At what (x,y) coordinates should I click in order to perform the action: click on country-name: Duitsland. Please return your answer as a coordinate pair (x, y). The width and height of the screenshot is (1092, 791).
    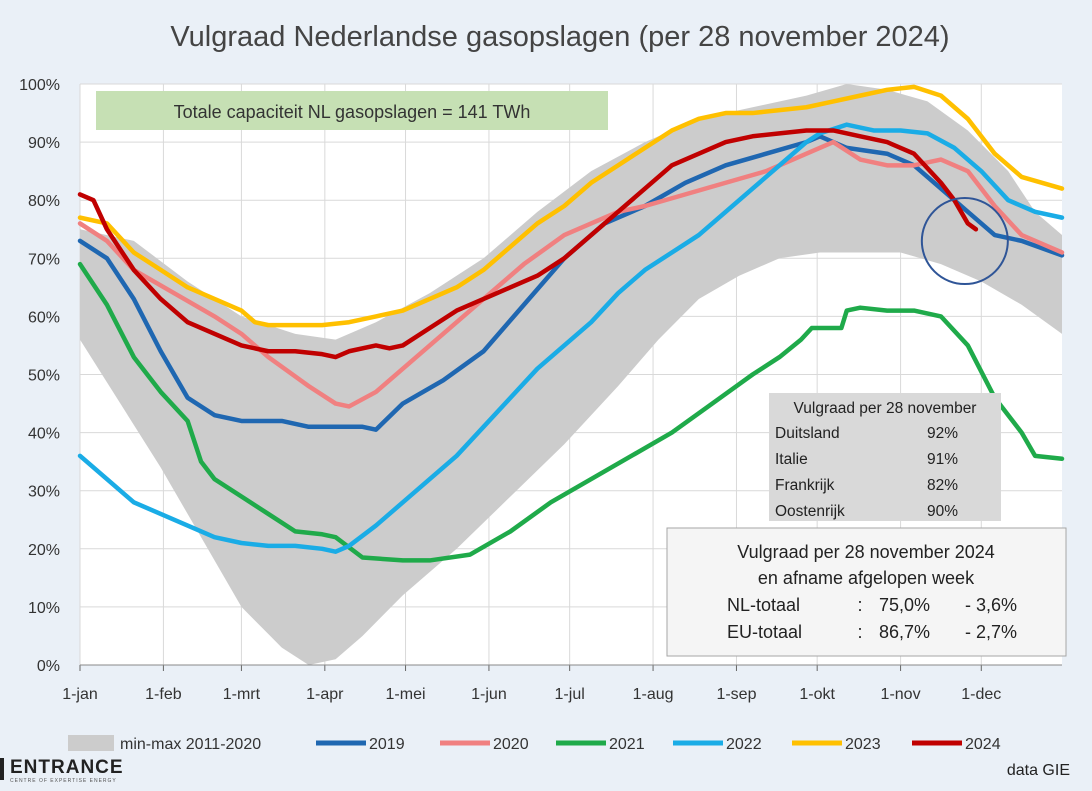
    Looking at the image, I should click on (807, 433).